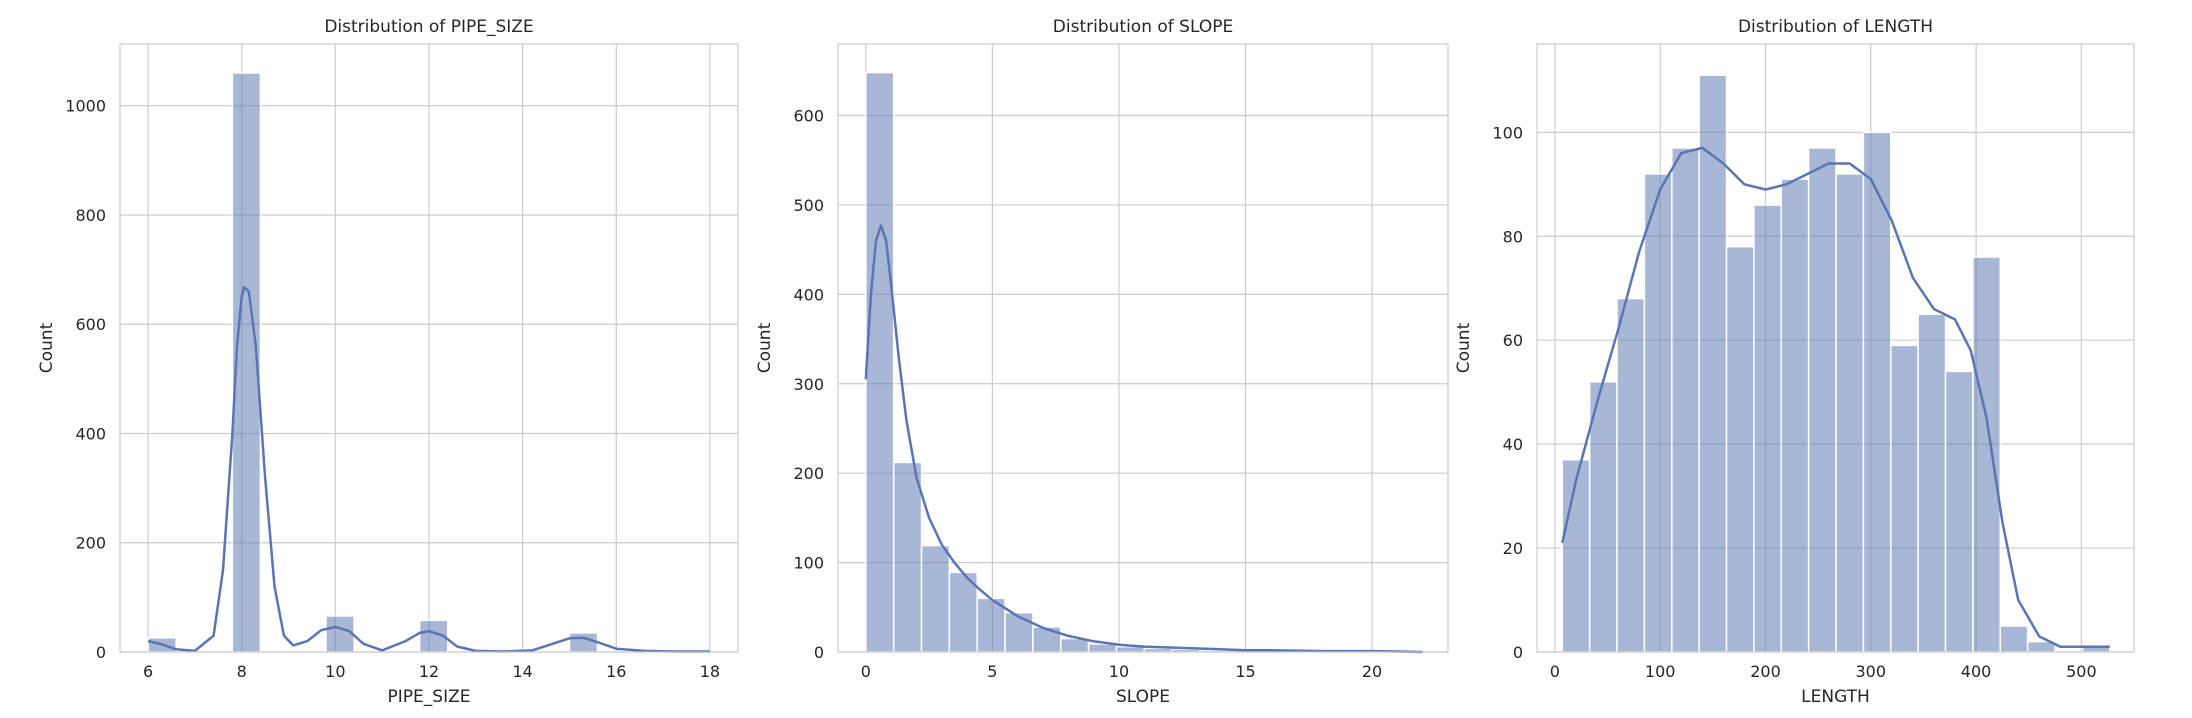  Describe the element at coordinates (1870, 671) in the screenshot. I see `x-tick-label: 300` at that location.